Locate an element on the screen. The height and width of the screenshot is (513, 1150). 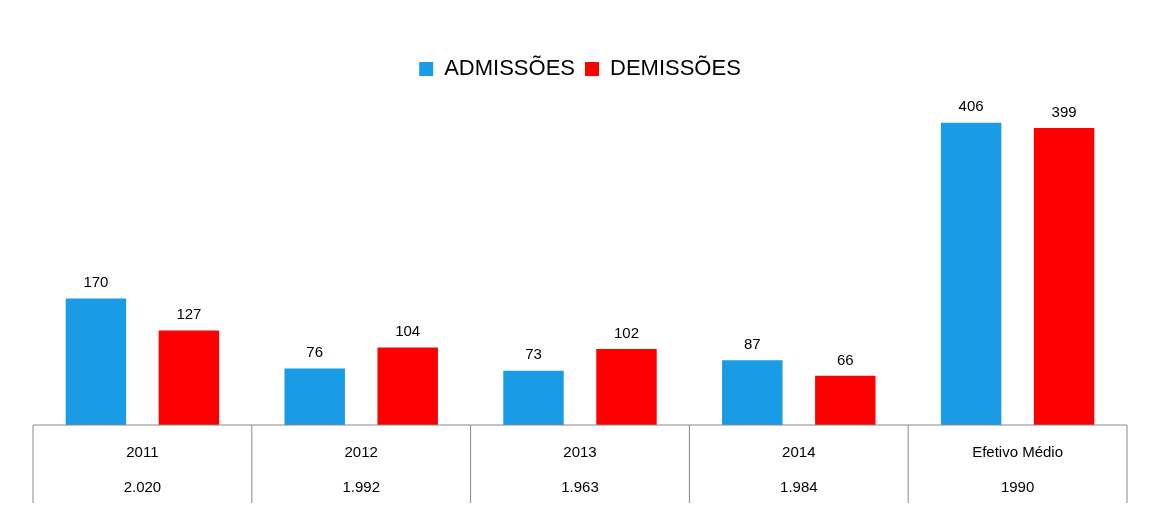
text: 2.020 is located at coordinates (142, 487).